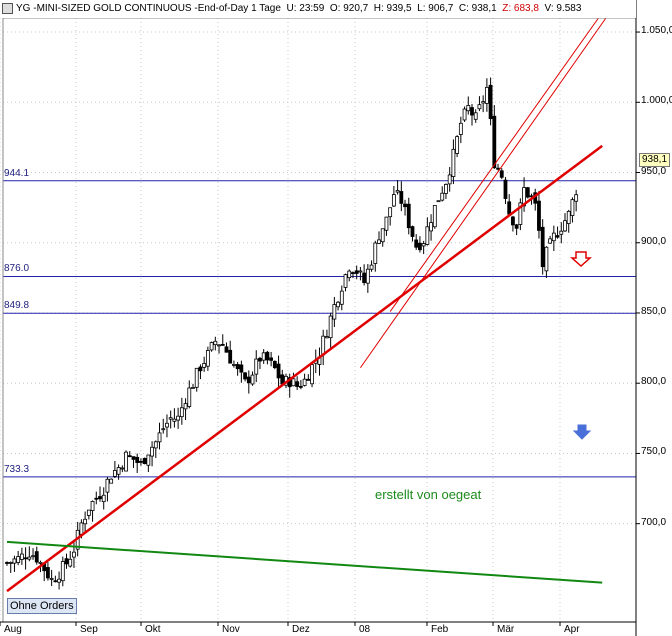 Image resolution: width=672 pixels, height=636 pixels. What do you see at coordinates (520, 8) in the screenshot?
I see `header-z: Z: 683,8` at bounding box center [520, 8].